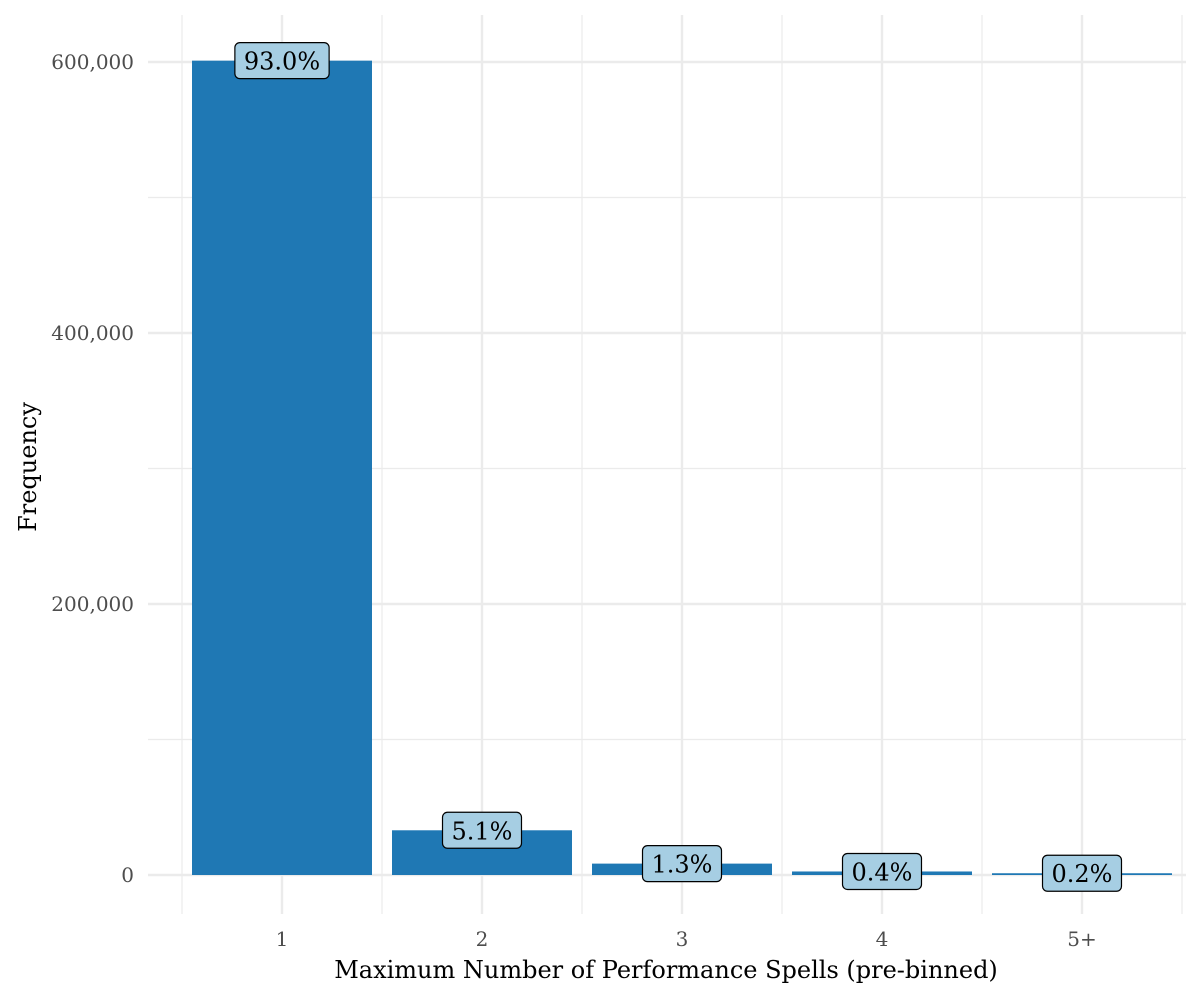 The image size is (1200, 1000). I want to click on y-axis-title: Frequency, so click(28, 467).